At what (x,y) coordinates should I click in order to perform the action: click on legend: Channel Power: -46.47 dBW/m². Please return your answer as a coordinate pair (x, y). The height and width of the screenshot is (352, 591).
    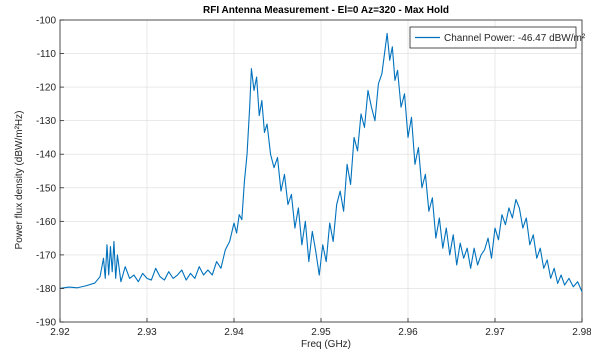
    Looking at the image, I should click on (497, 37).